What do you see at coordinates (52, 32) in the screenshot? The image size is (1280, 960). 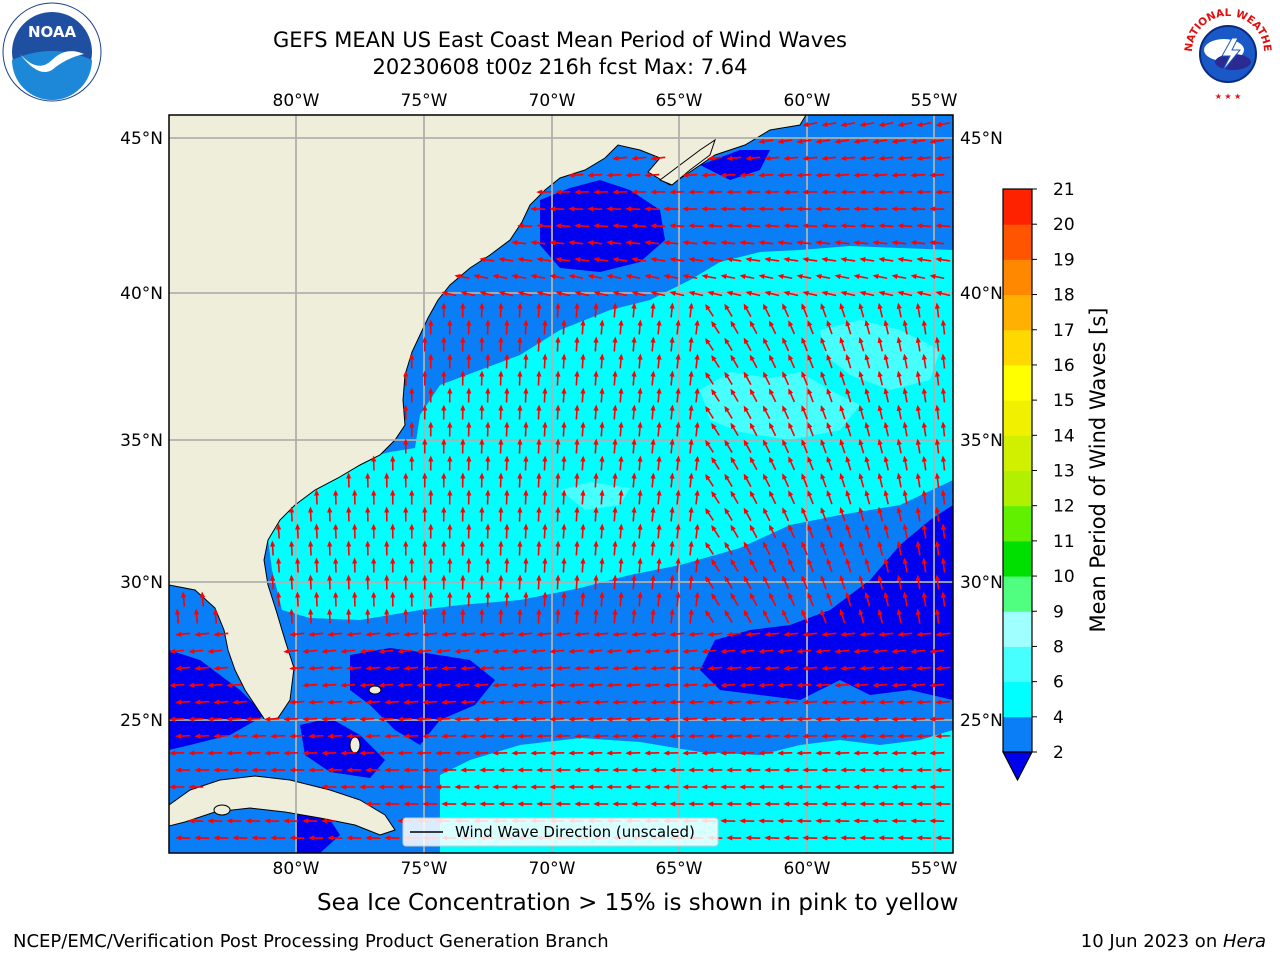 I see `noaa-logo-text: NOAA` at bounding box center [52, 32].